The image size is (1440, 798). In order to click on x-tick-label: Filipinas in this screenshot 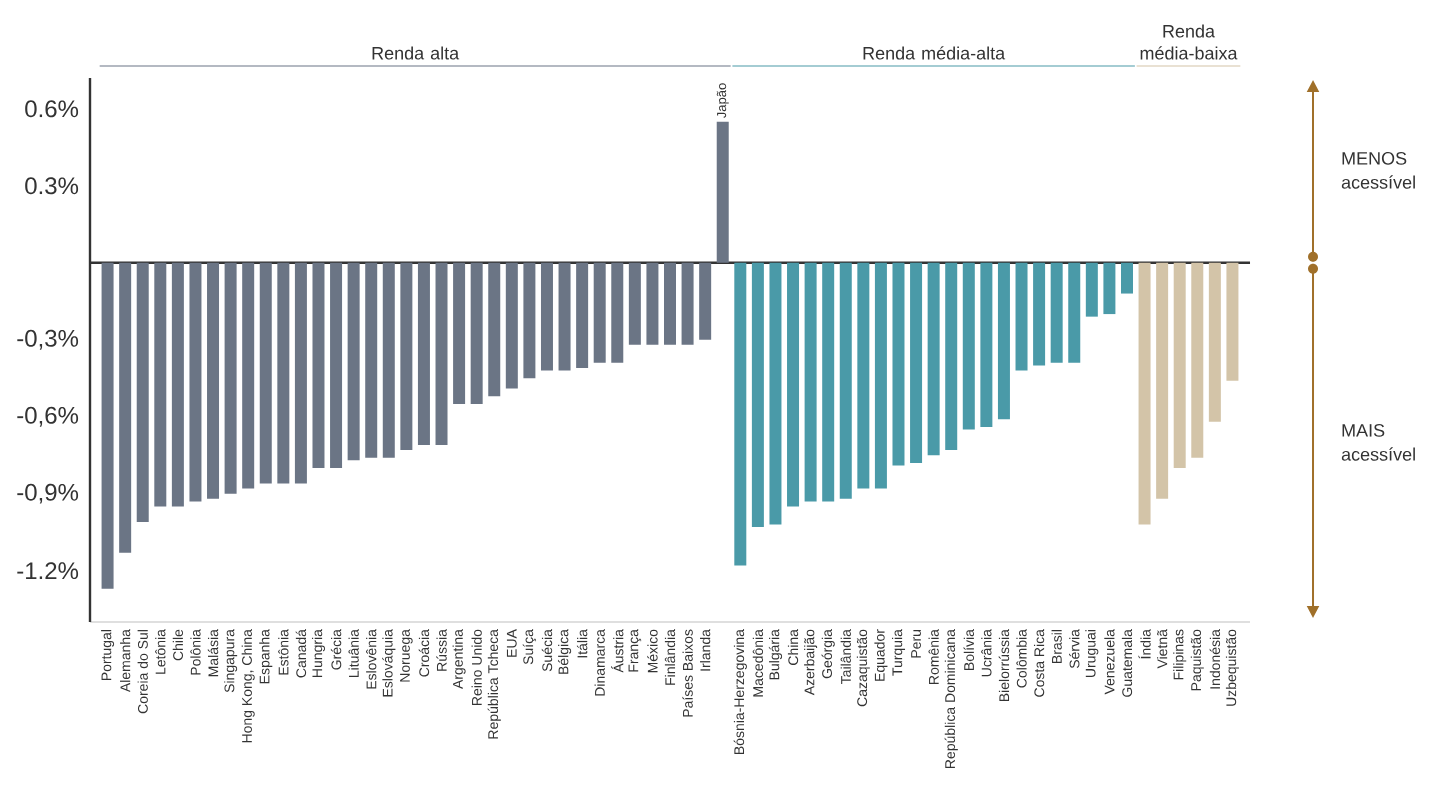, I will do `click(1180, 654)`.